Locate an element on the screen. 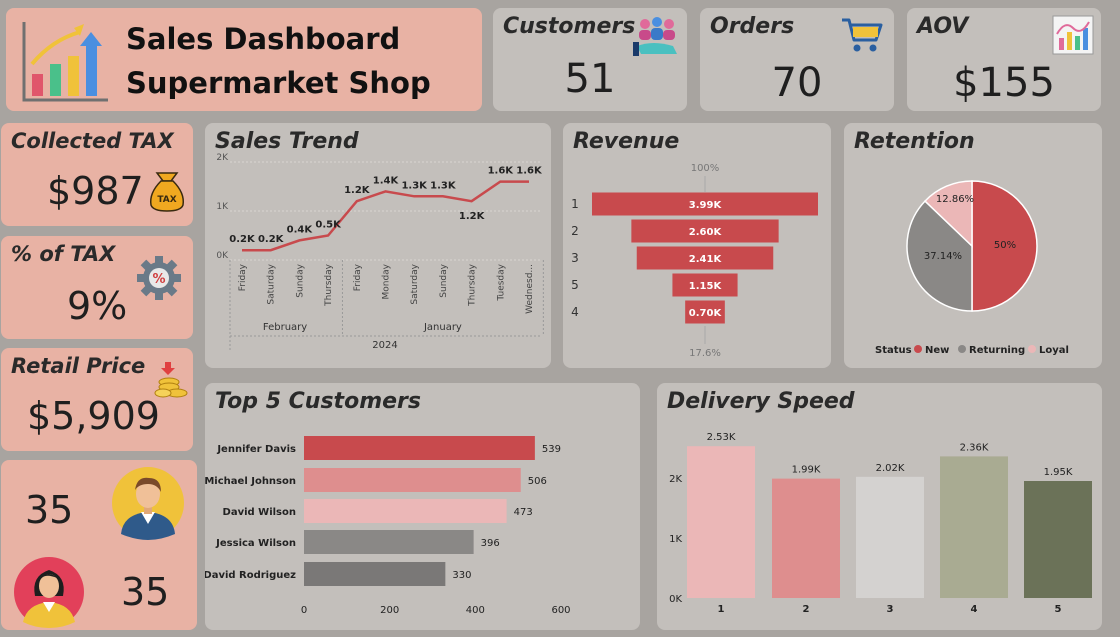 This screenshot has height=637, width=1120. delivery-x-tick: 2 is located at coordinates (806, 609).